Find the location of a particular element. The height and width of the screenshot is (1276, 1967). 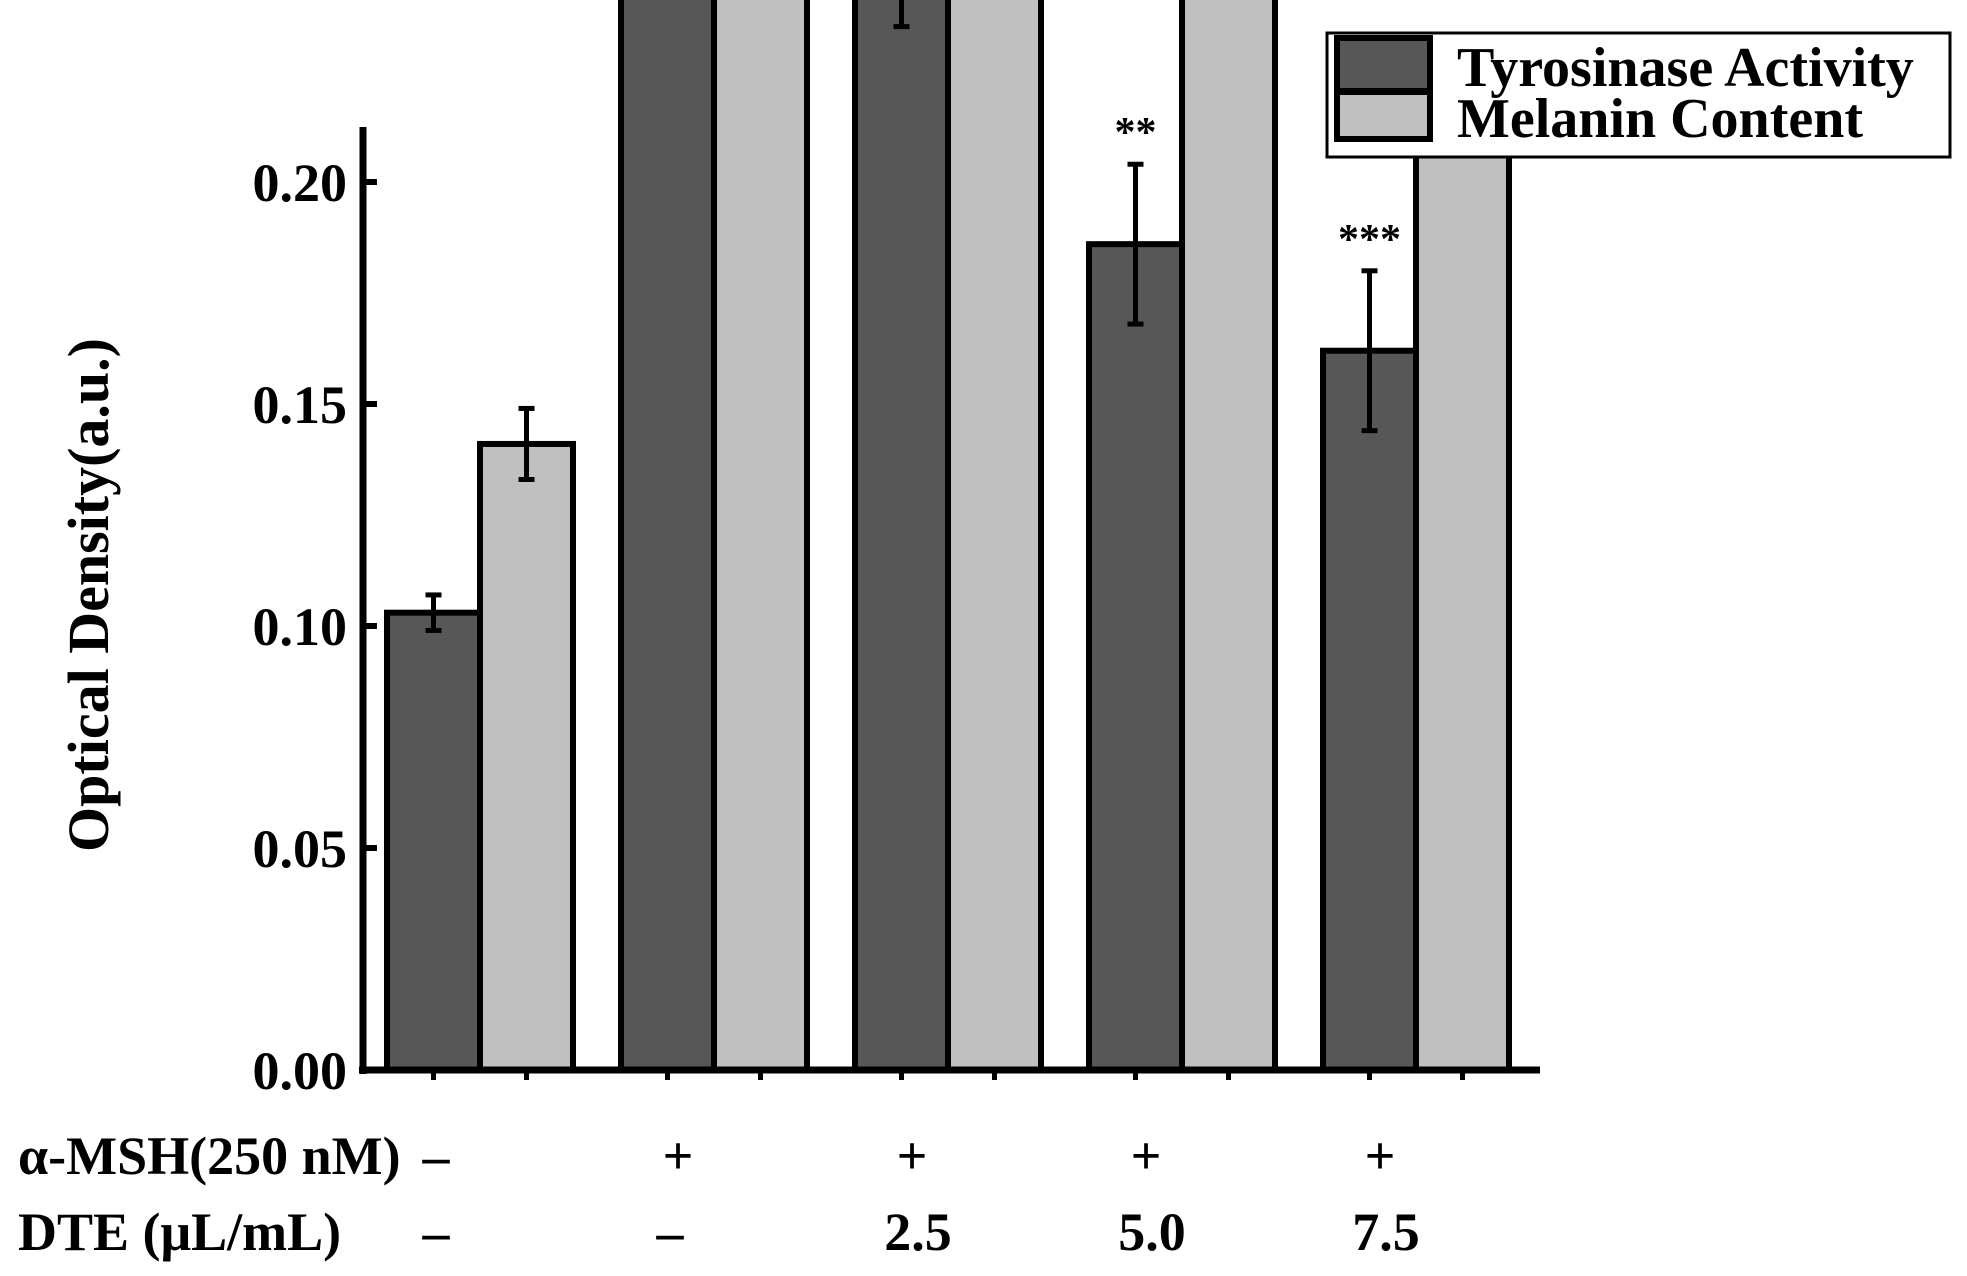

y-tick-label: 0.20 is located at coordinates (300, 183).